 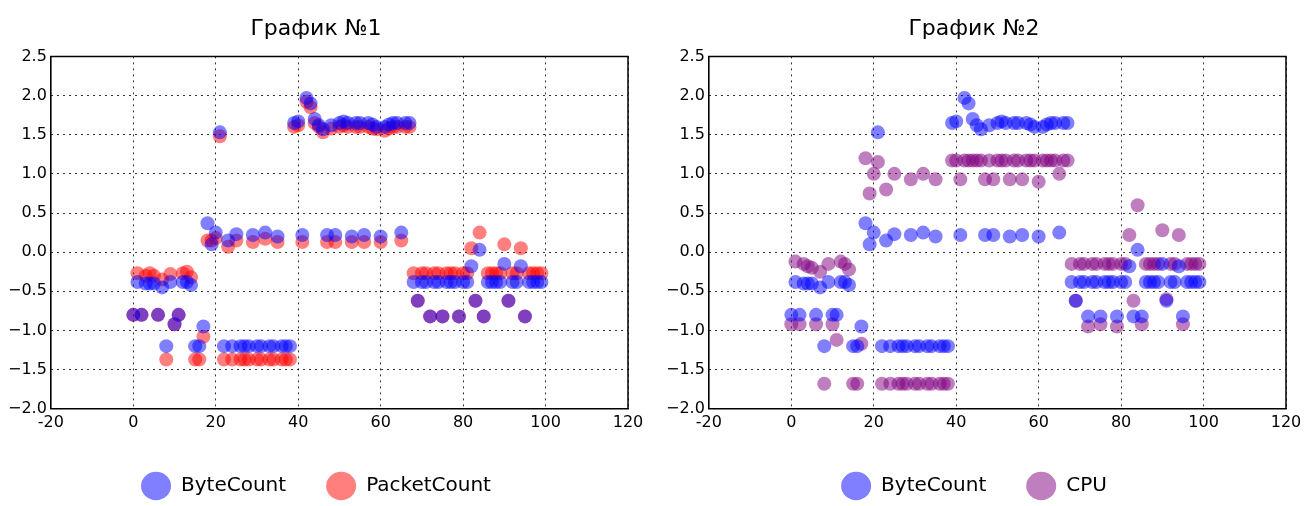 I want to click on legend-label: CPU, so click(x=1086, y=484).